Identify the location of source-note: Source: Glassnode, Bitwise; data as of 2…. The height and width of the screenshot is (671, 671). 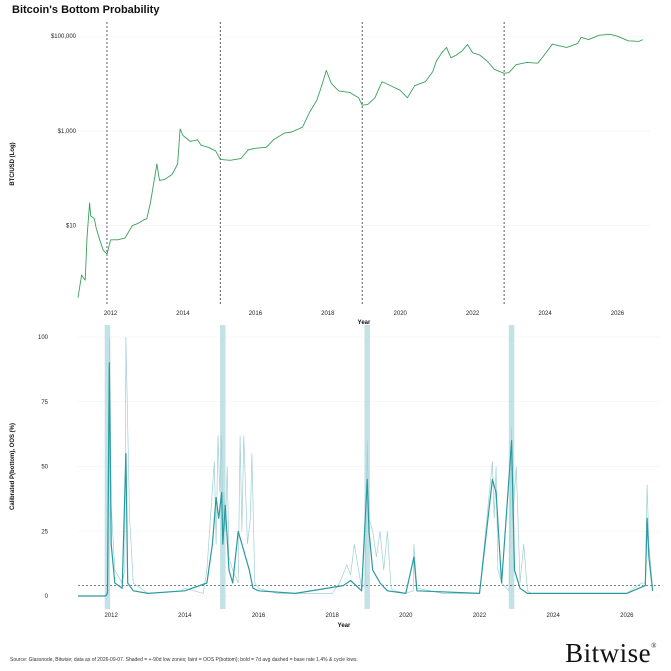
(184, 660).